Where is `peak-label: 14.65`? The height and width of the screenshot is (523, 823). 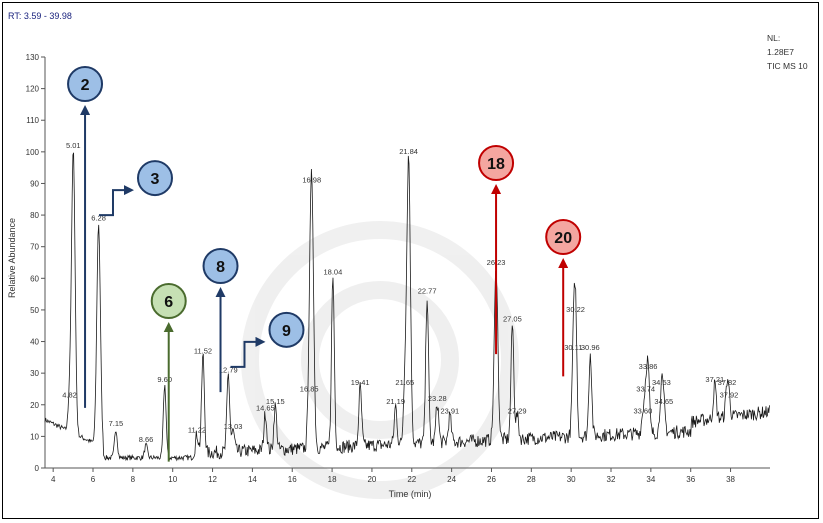 peak-label: 14.65 is located at coordinates (265, 407).